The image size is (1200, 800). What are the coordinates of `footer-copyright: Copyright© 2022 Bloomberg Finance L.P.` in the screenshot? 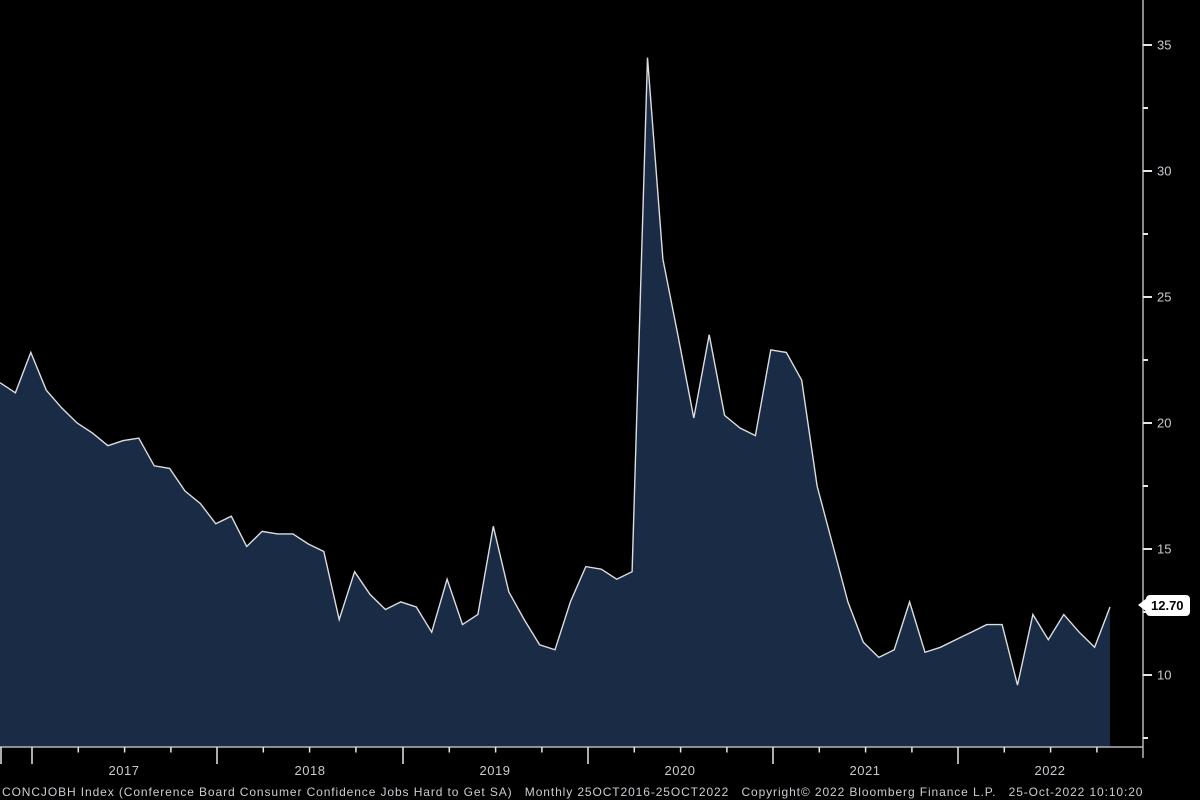 It's located at (869, 792).